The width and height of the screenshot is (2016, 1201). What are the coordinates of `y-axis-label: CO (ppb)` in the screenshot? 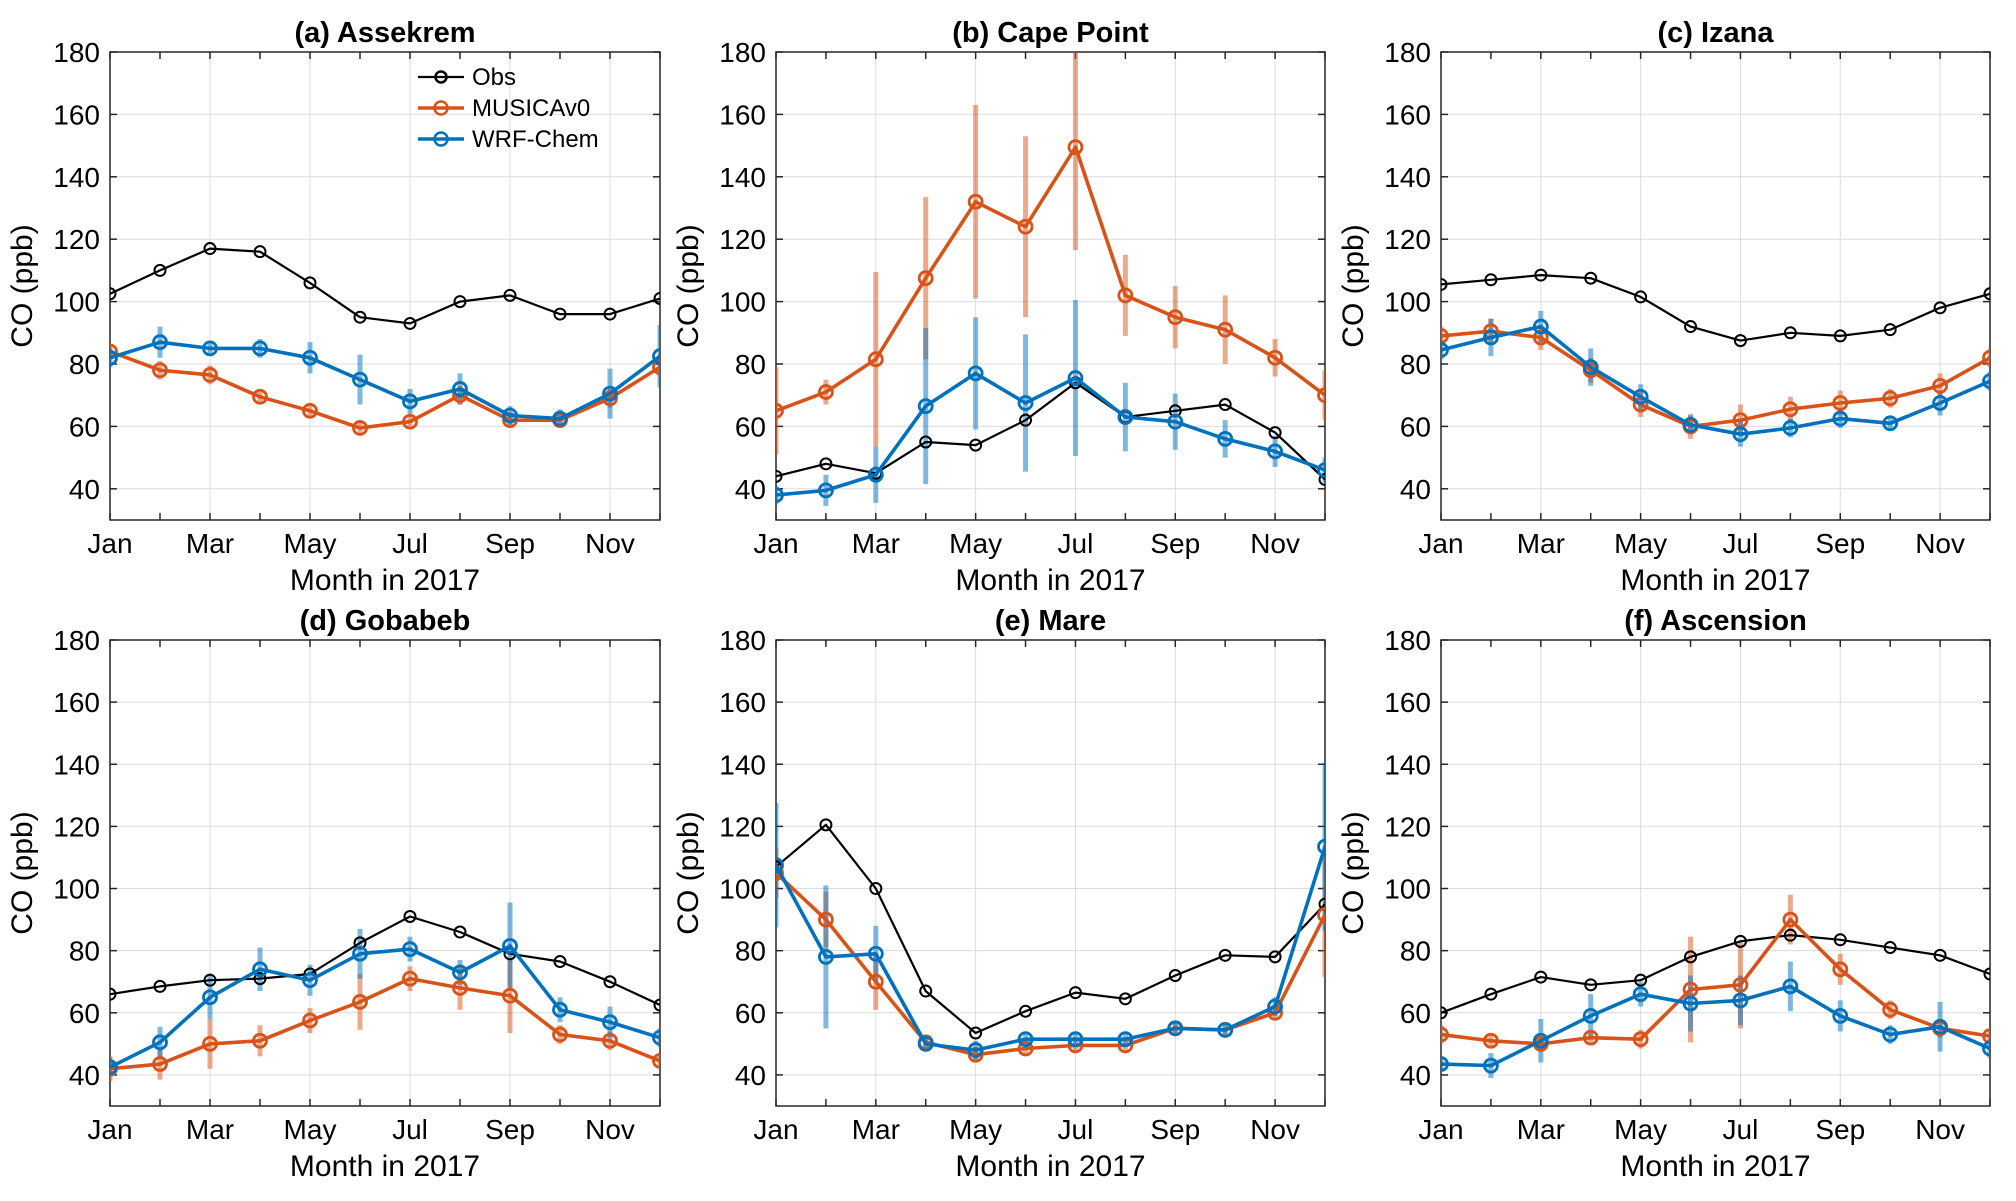 It's located at (688, 872).